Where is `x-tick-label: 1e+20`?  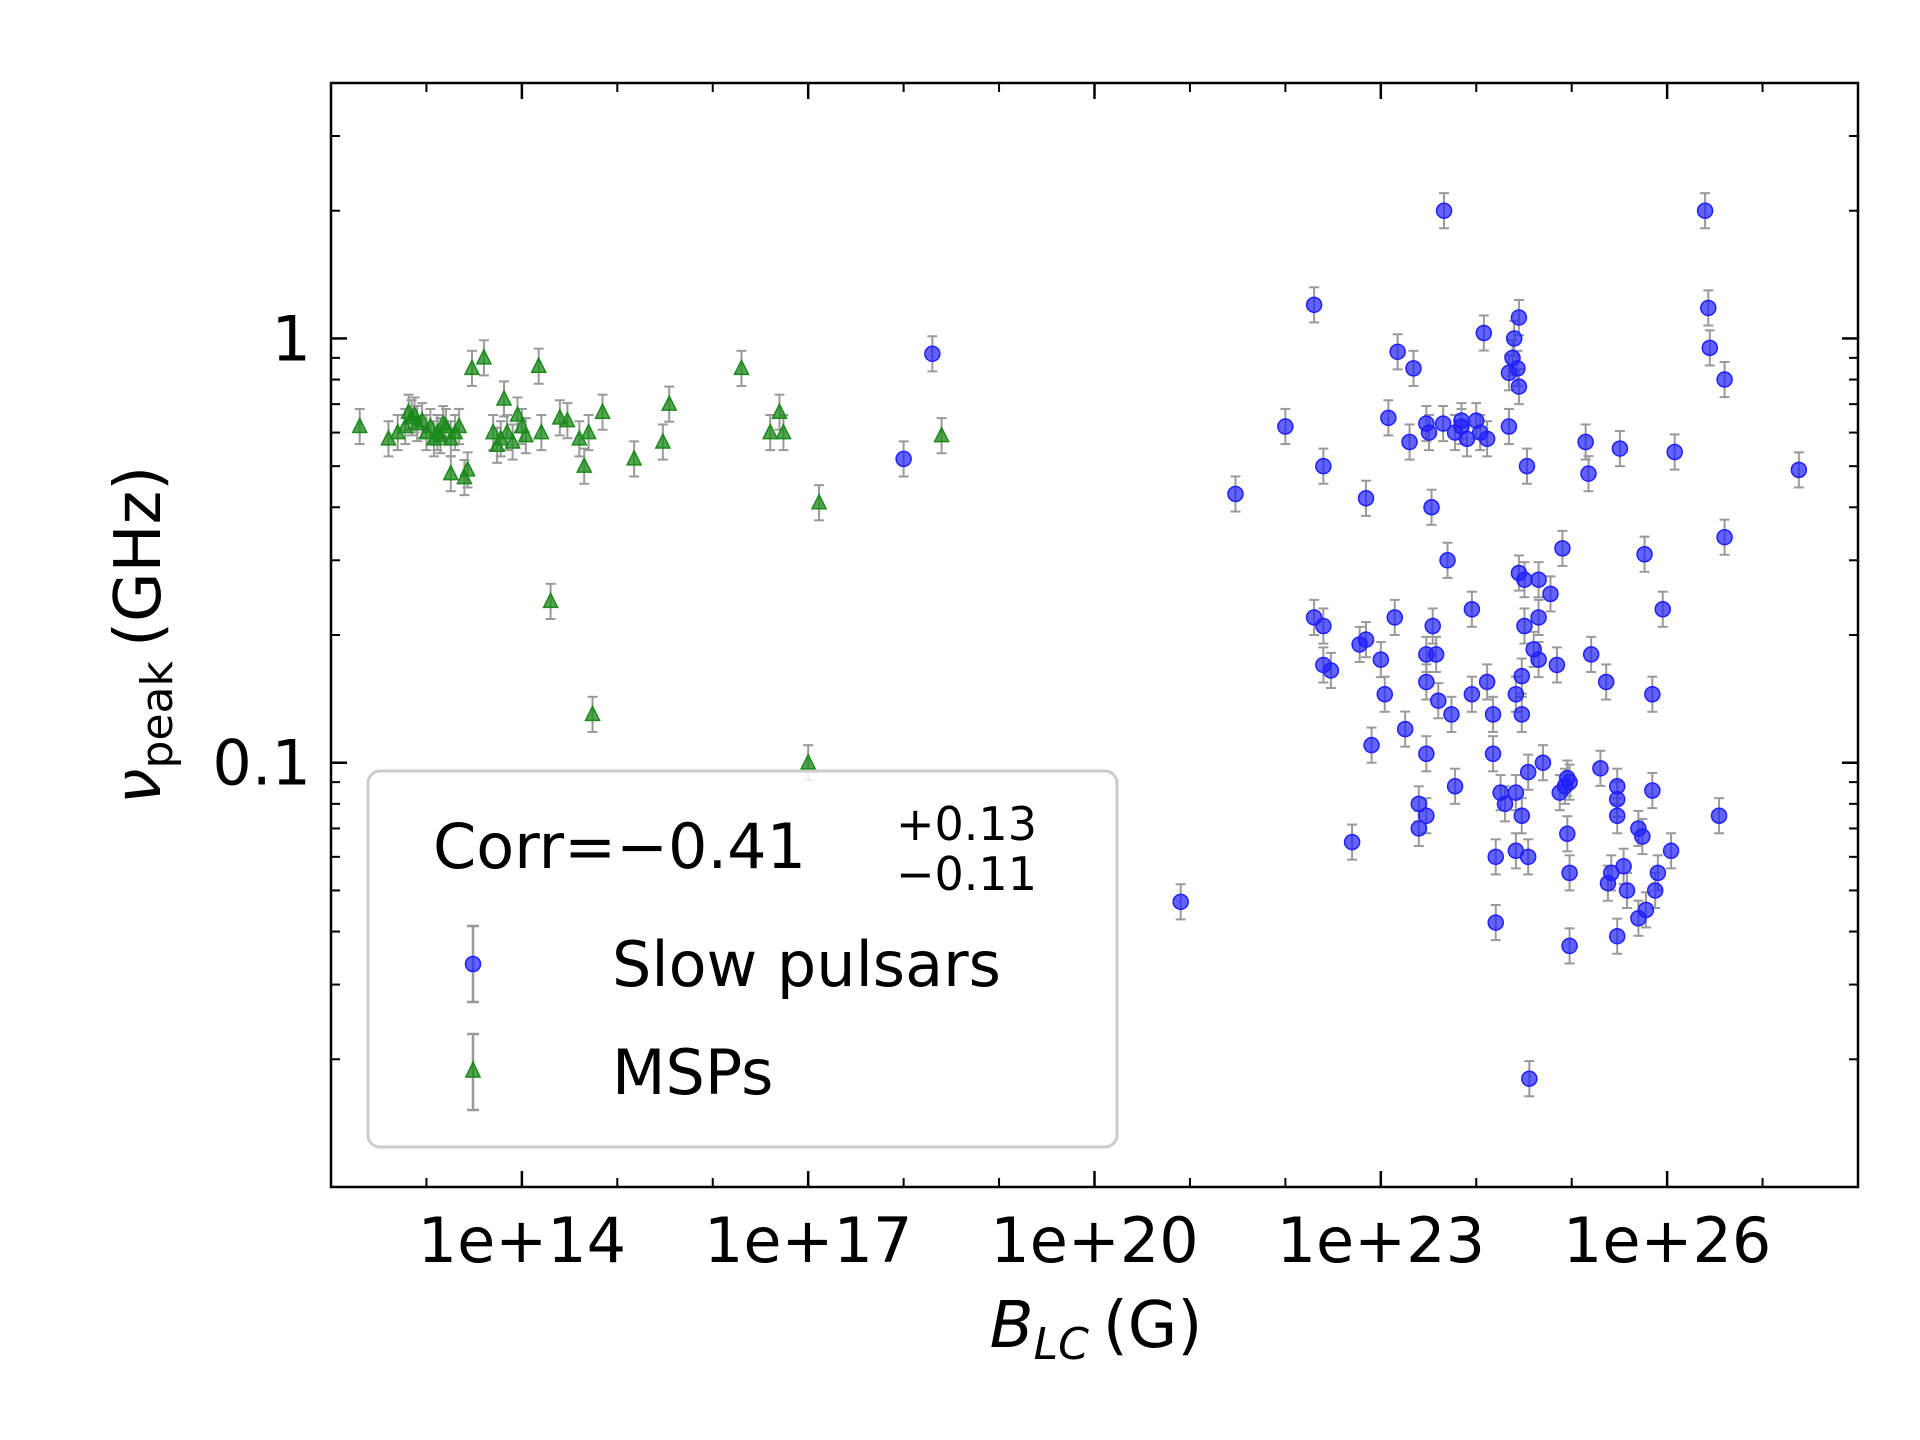 x-tick-label: 1e+20 is located at coordinates (1094, 1240).